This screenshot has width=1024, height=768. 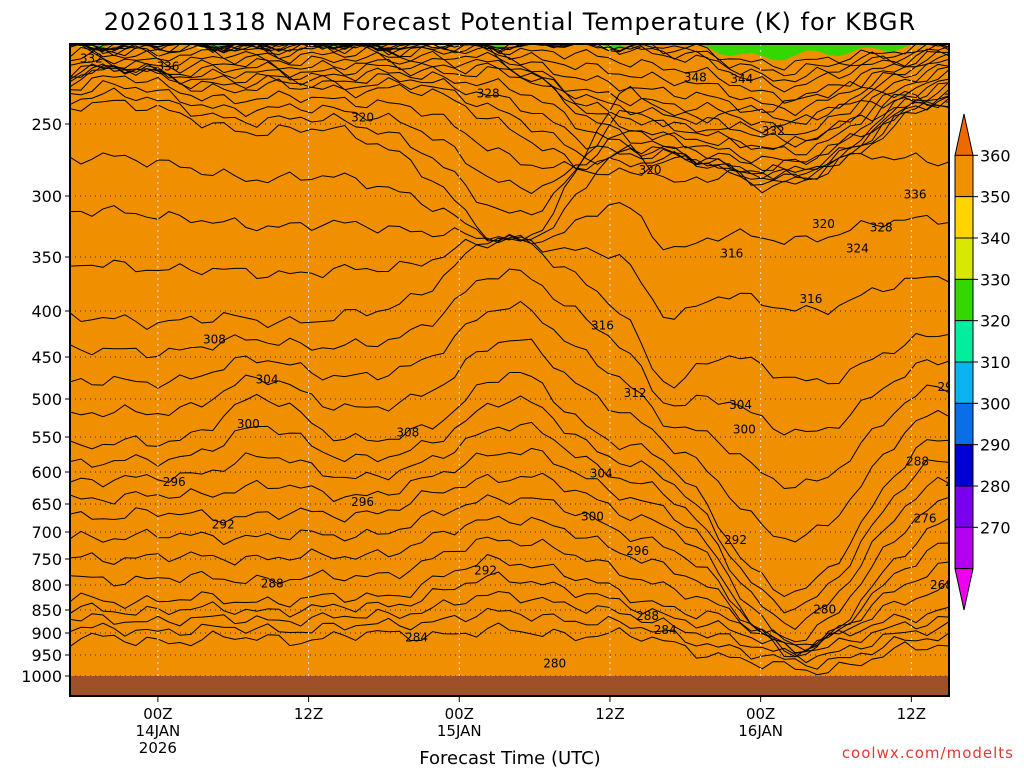 I want to click on colorbar: 360 350 340 330 320 310 300 290 280 270, so click(x=982, y=362).